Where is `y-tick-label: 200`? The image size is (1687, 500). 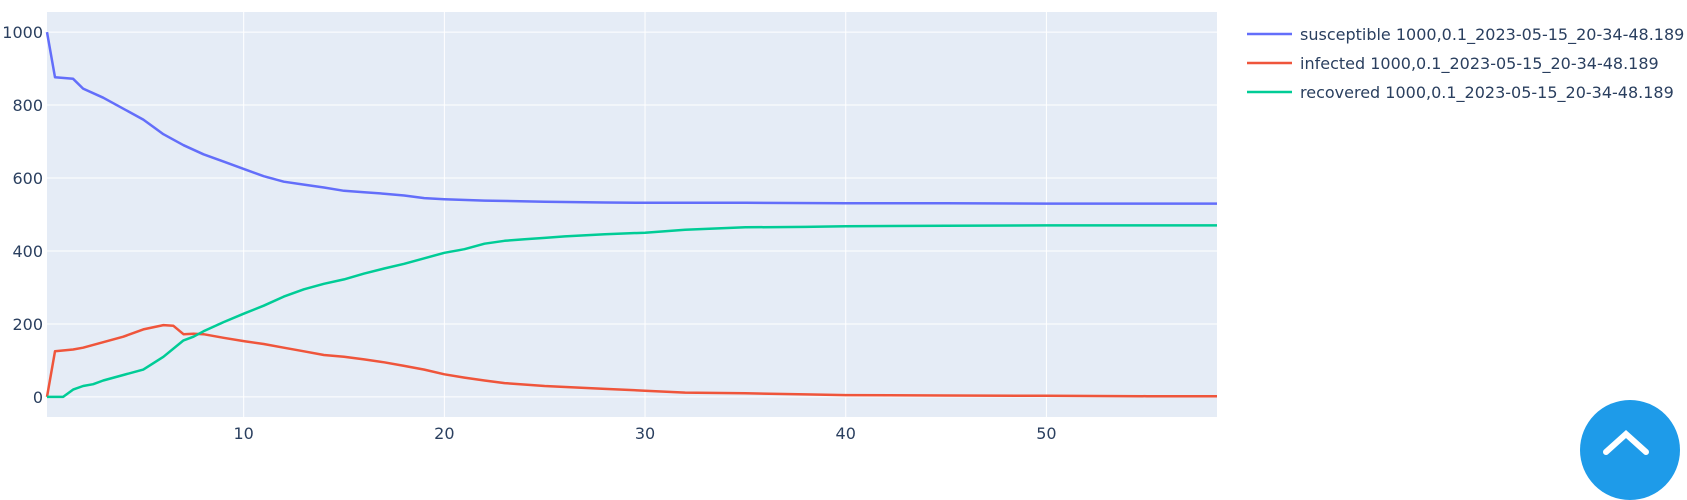 y-tick-label: 200 is located at coordinates (27, 324).